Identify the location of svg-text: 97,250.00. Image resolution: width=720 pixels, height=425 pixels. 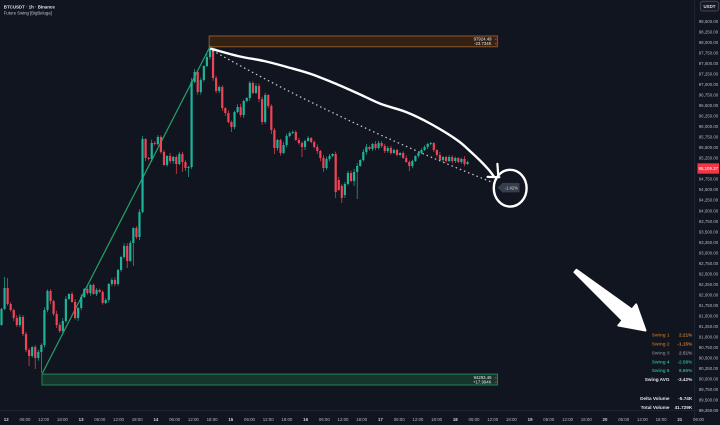
(709, 74).